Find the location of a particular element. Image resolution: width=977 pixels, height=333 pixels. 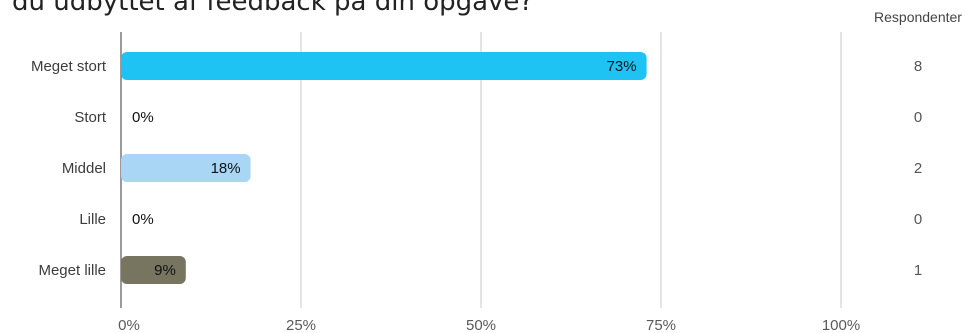

category-label: Stort is located at coordinates (90, 117).